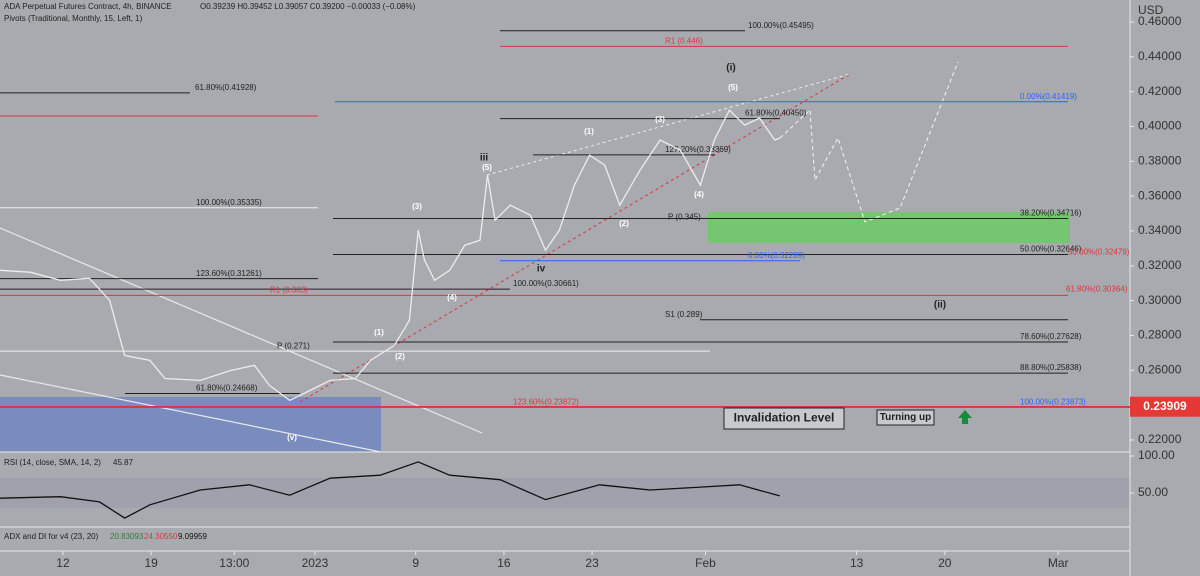 The height and width of the screenshot is (576, 1200). Describe the element at coordinates (127, 536) in the screenshot. I see `adx-reading: 20.83093` at that location.